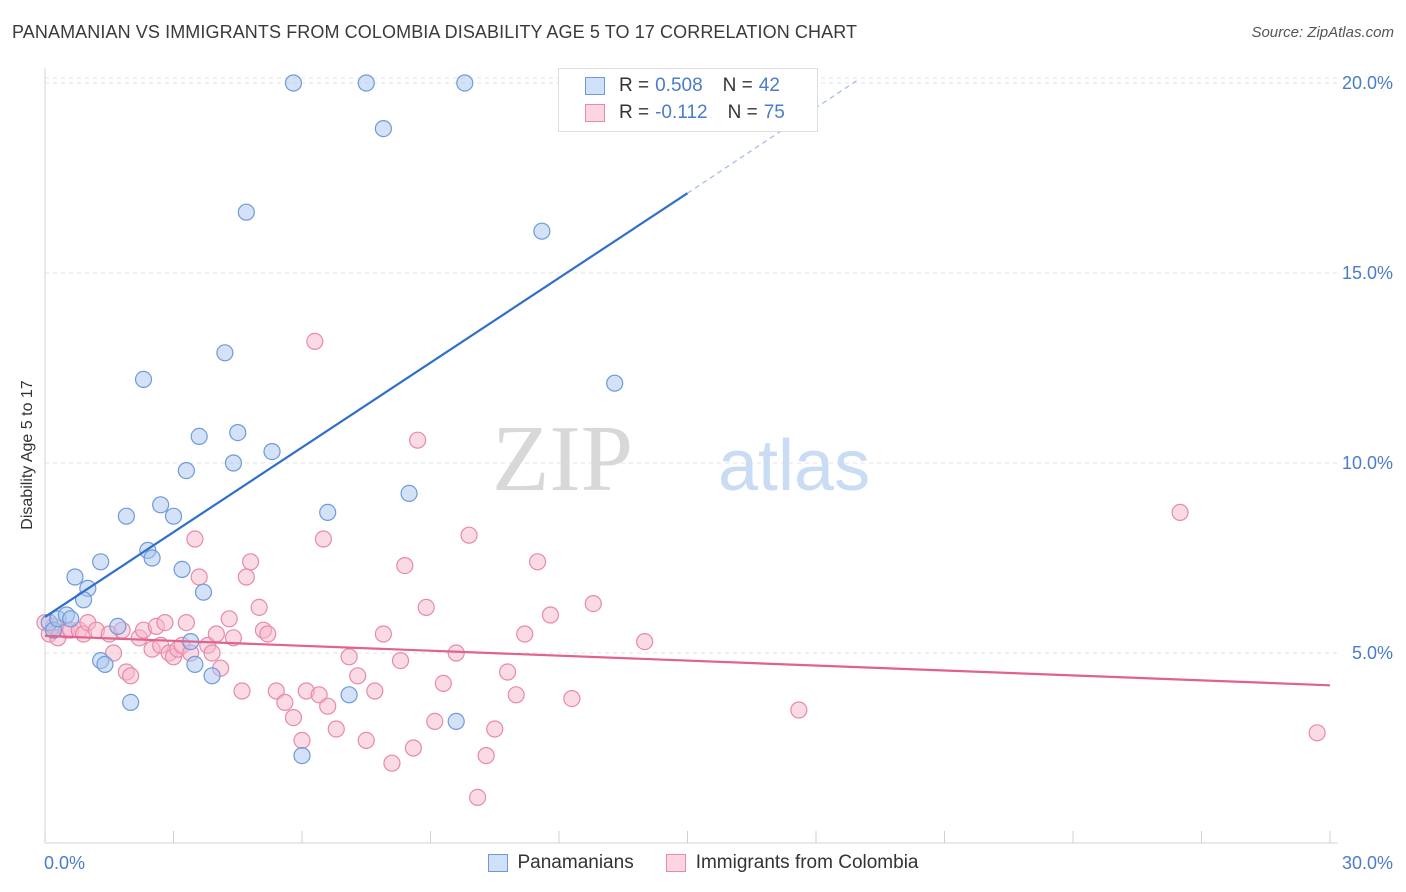 This screenshot has height=892, width=1406. I want to click on legend-n-label: N =, so click(737, 85).